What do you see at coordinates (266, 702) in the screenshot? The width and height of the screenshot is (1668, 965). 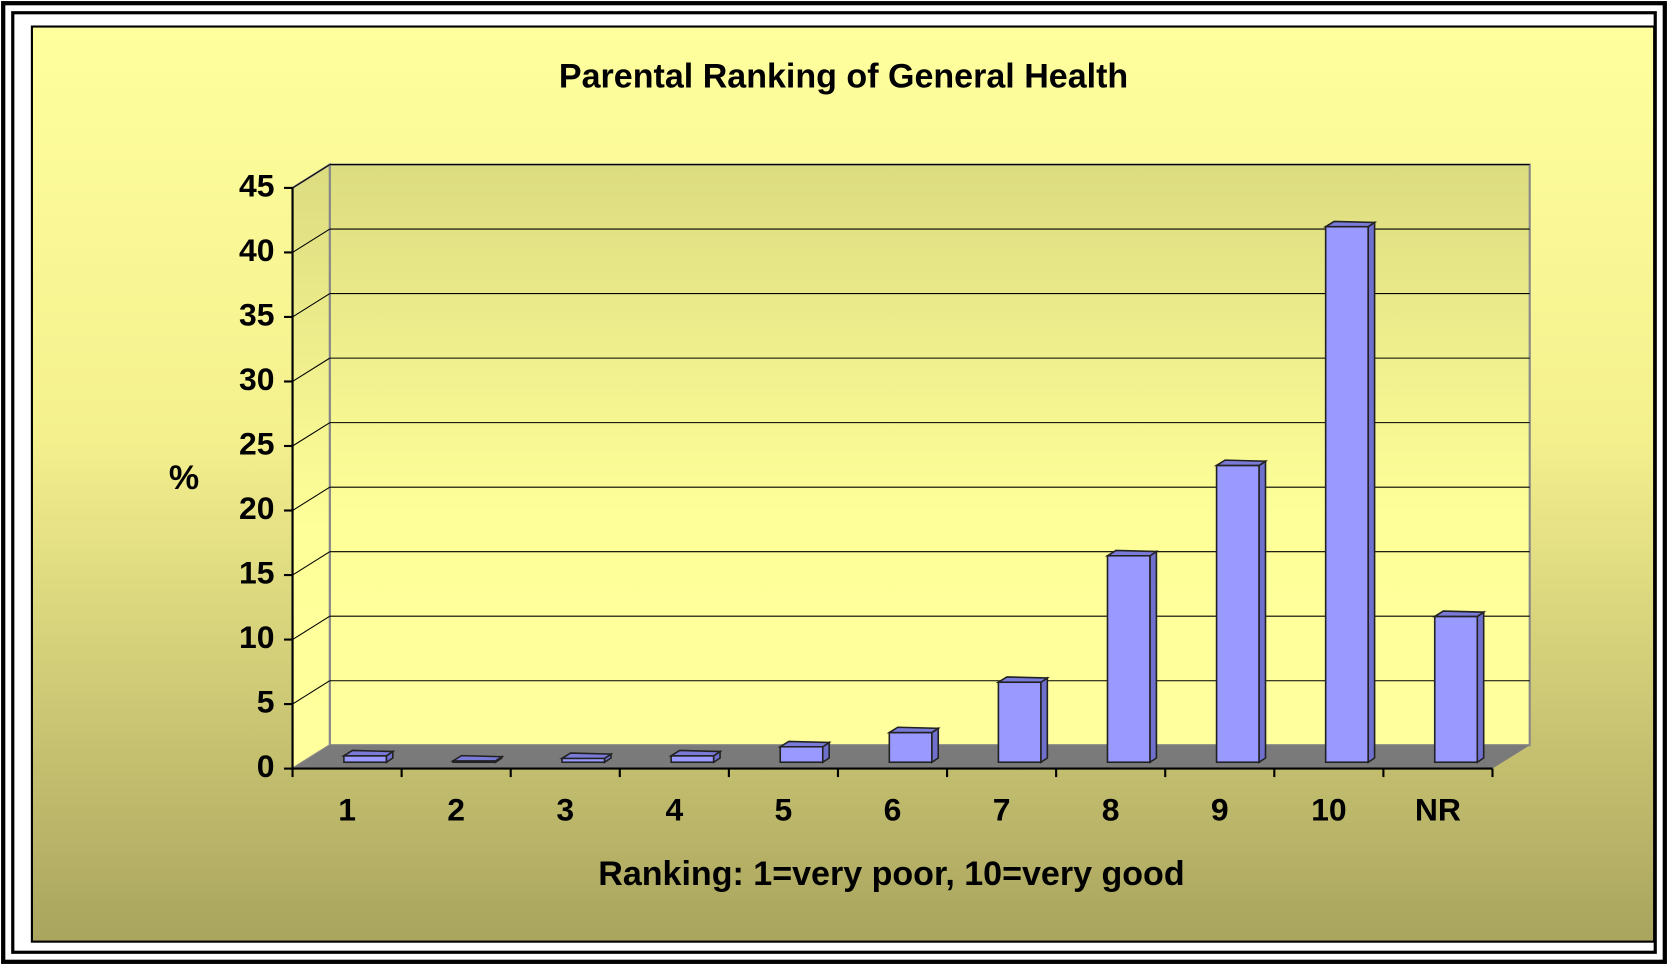 I see `y-tick-label: 5` at bounding box center [266, 702].